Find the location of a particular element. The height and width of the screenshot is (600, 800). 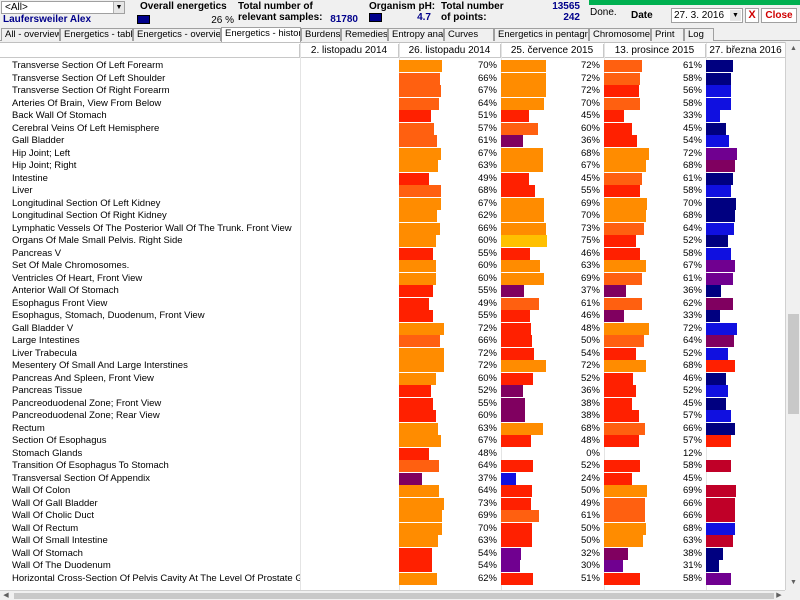

table-row: Back Wall Of Stomach 51% 45% 33% is located at coordinates (392, 116).